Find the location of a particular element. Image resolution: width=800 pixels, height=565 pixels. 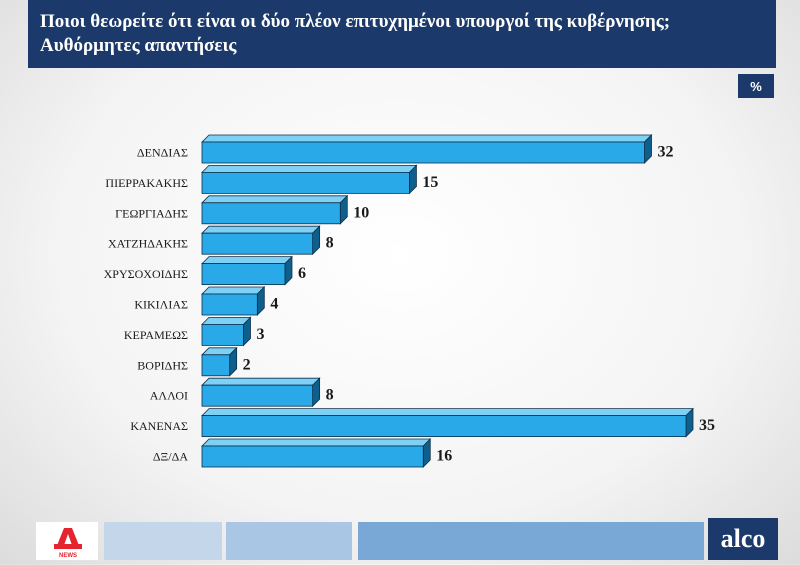

category-label: ΧΡΥΣΟΧΟΙΔΗΣ is located at coordinates (146, 274).